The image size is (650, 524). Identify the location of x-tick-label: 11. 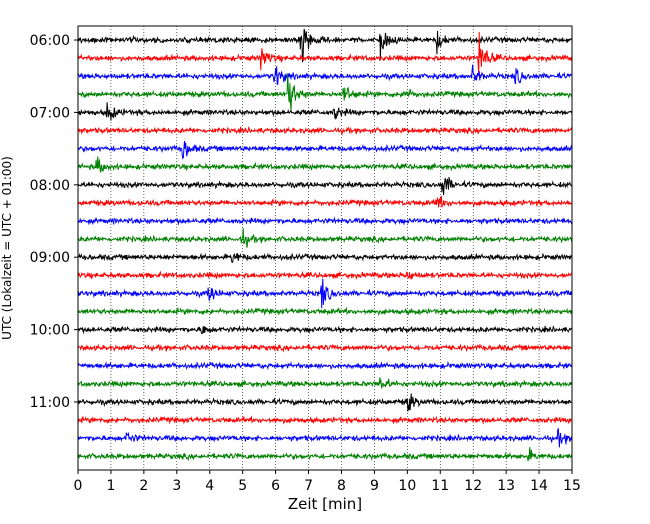
(440, 486).